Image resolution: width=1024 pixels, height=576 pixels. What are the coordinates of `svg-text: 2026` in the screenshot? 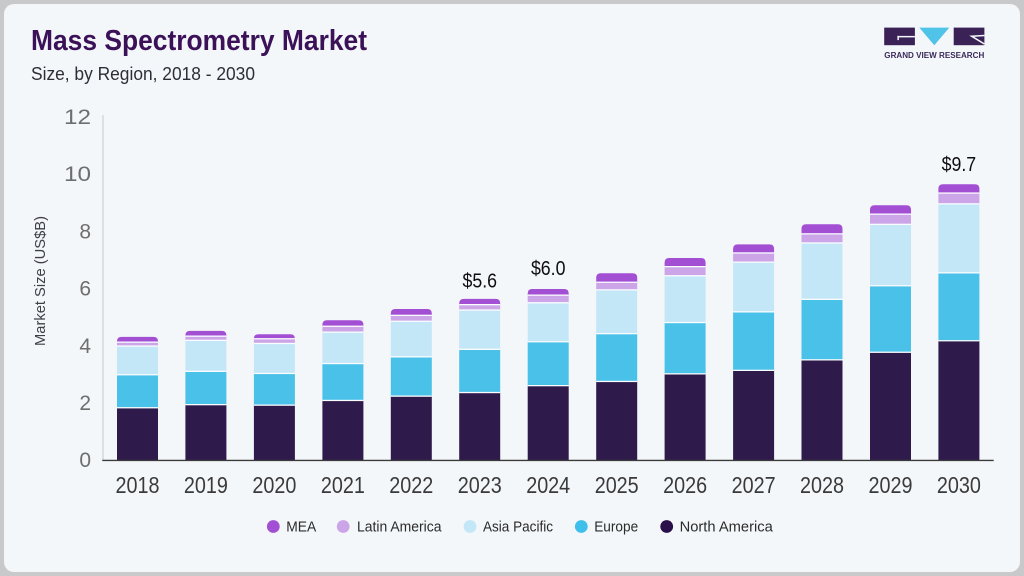 It's located at (685, 485).